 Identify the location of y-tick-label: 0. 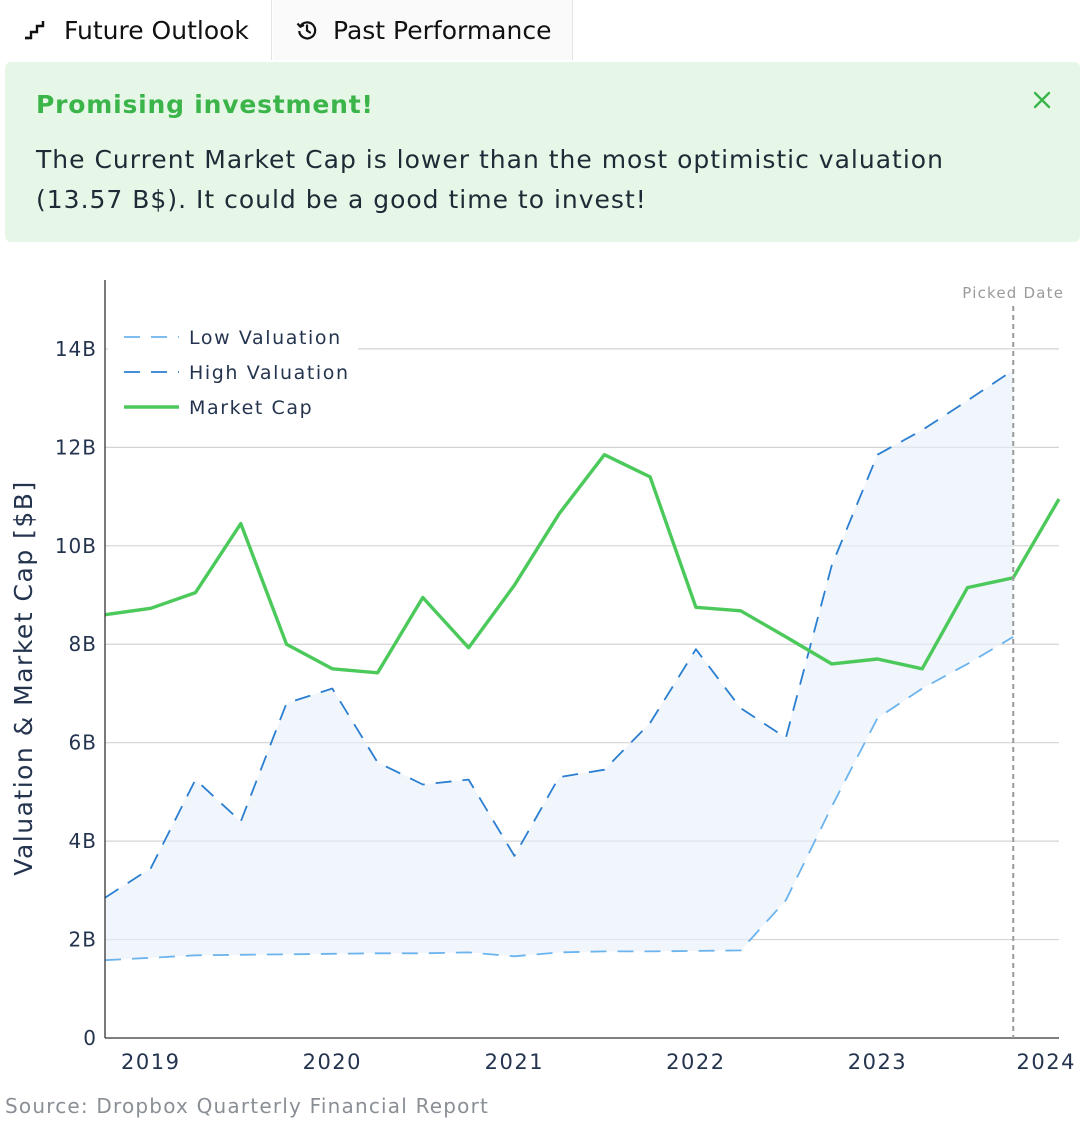
(90, 1038).